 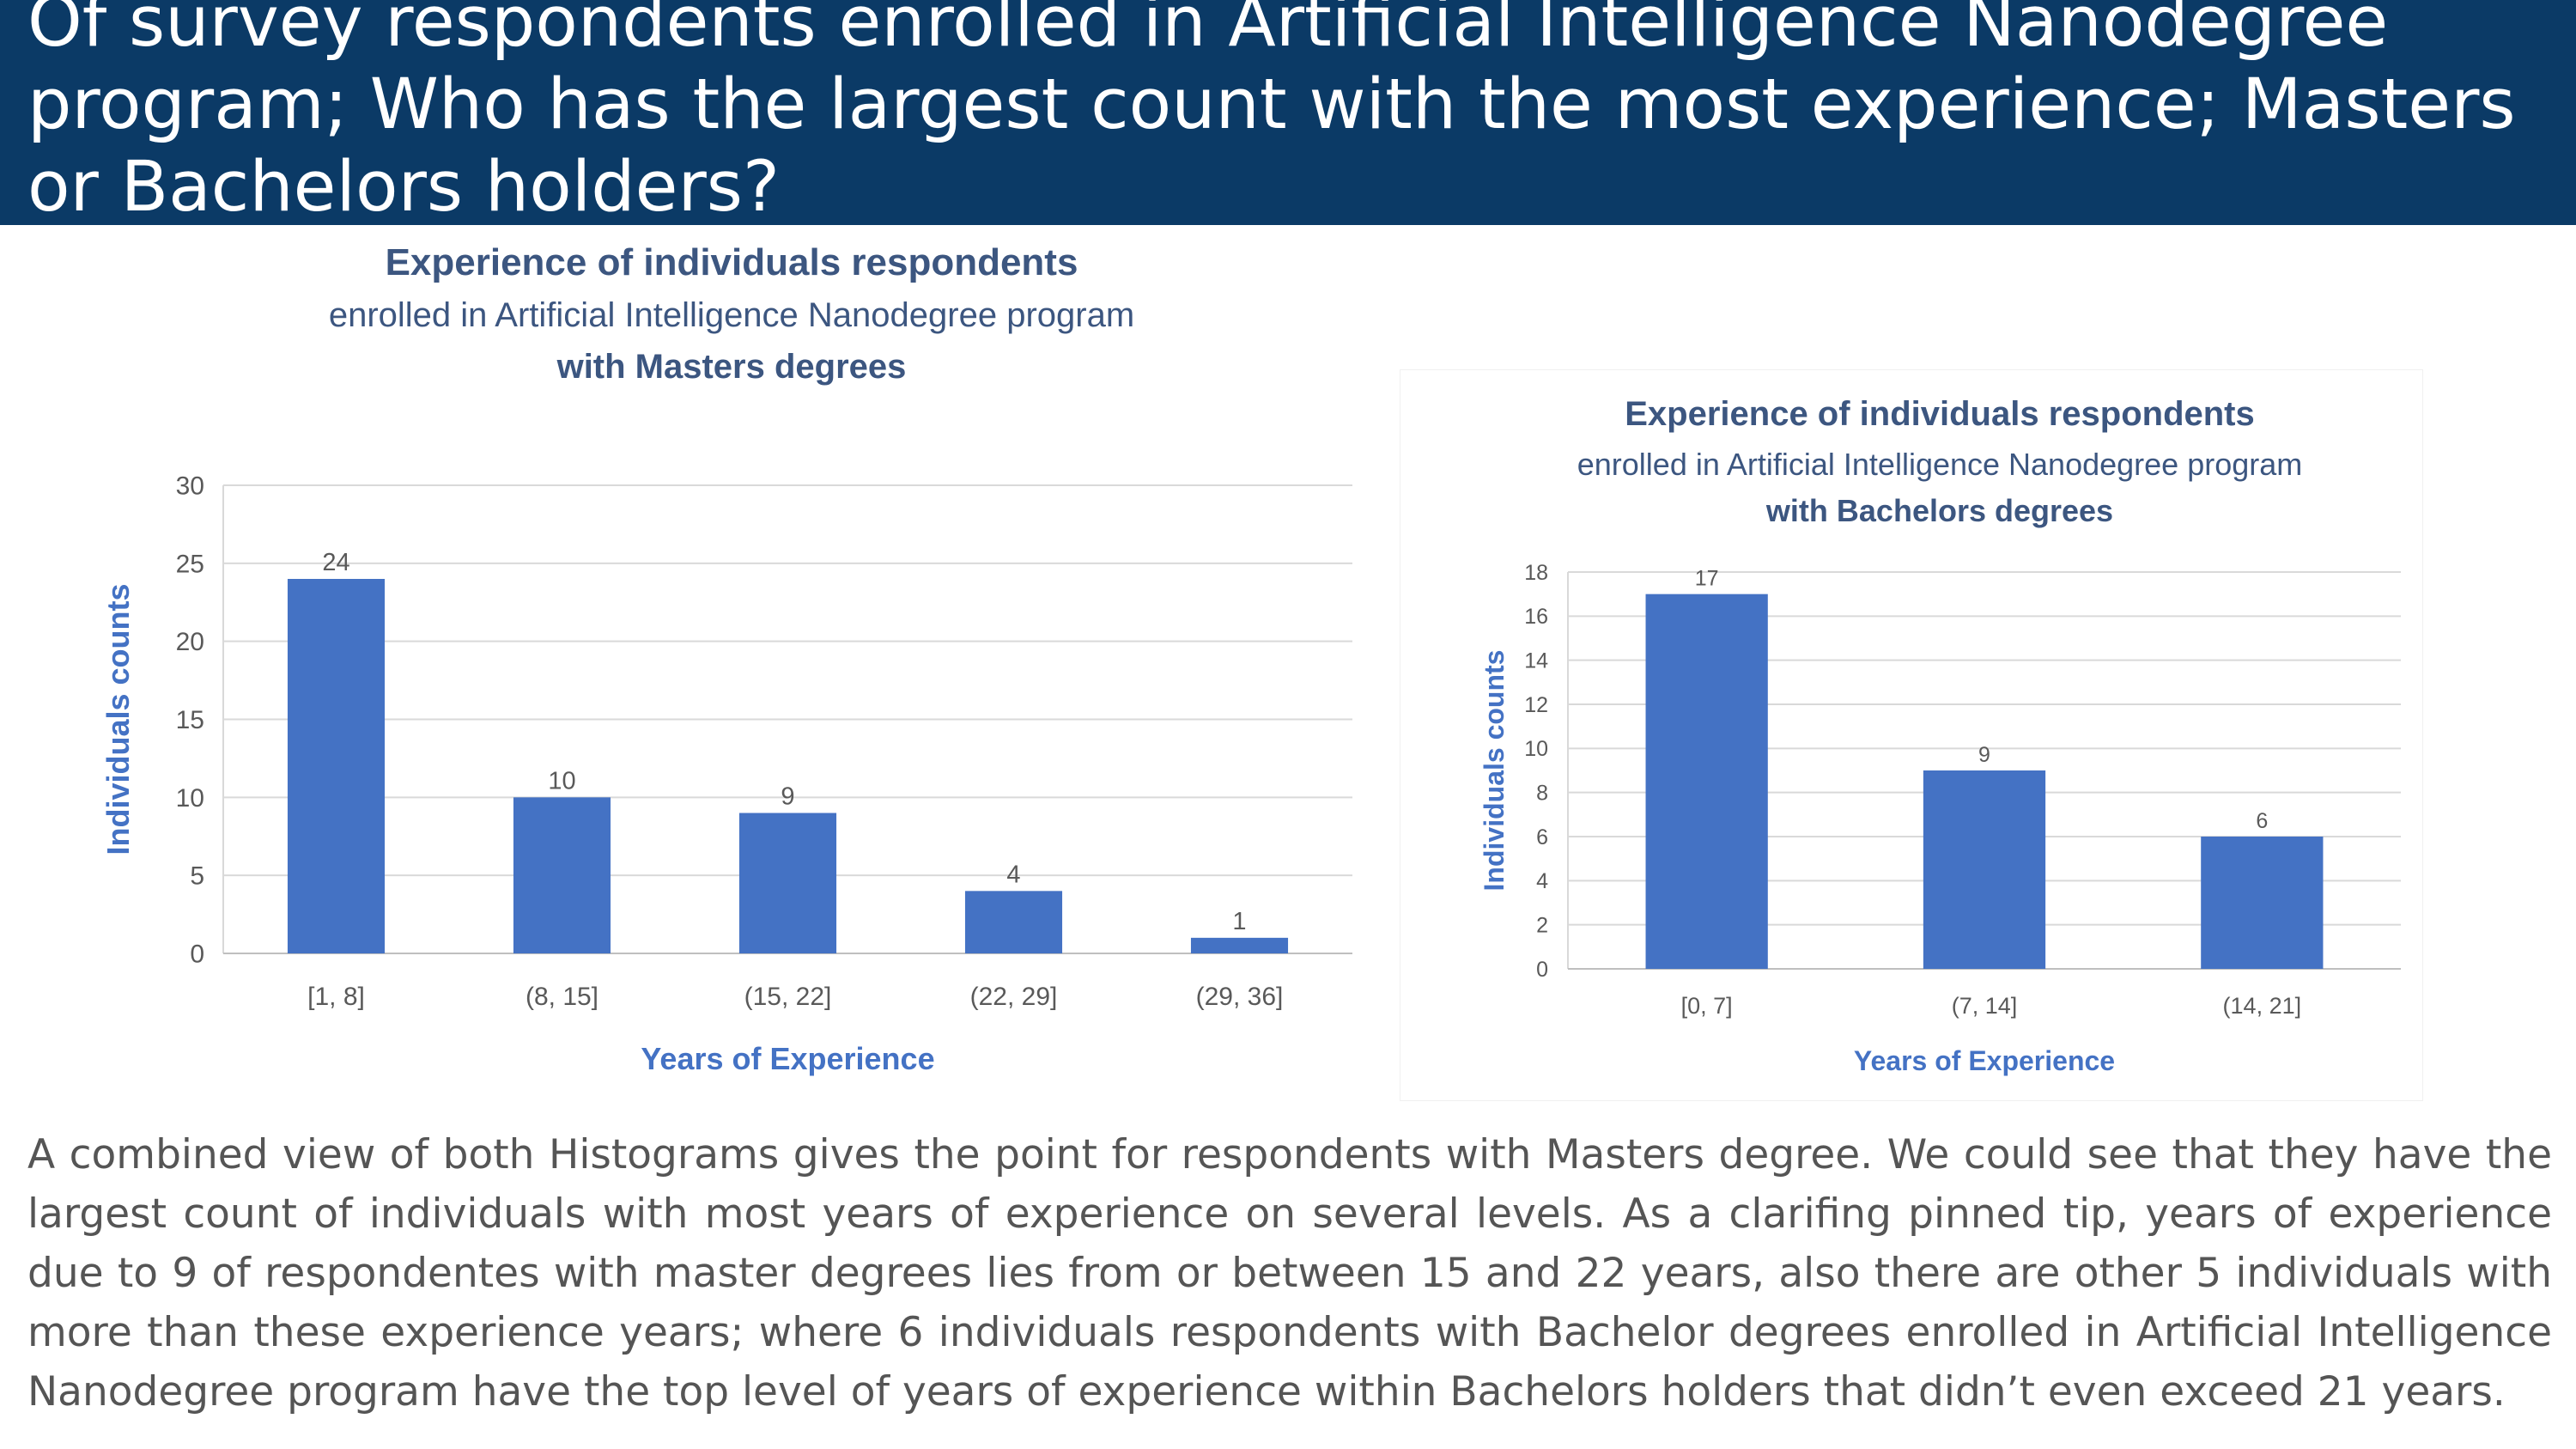 What do you see at coordinates (190, 564) in the screenshot?
I see `y-tick-label: 25` at bounding box center [190, 564].